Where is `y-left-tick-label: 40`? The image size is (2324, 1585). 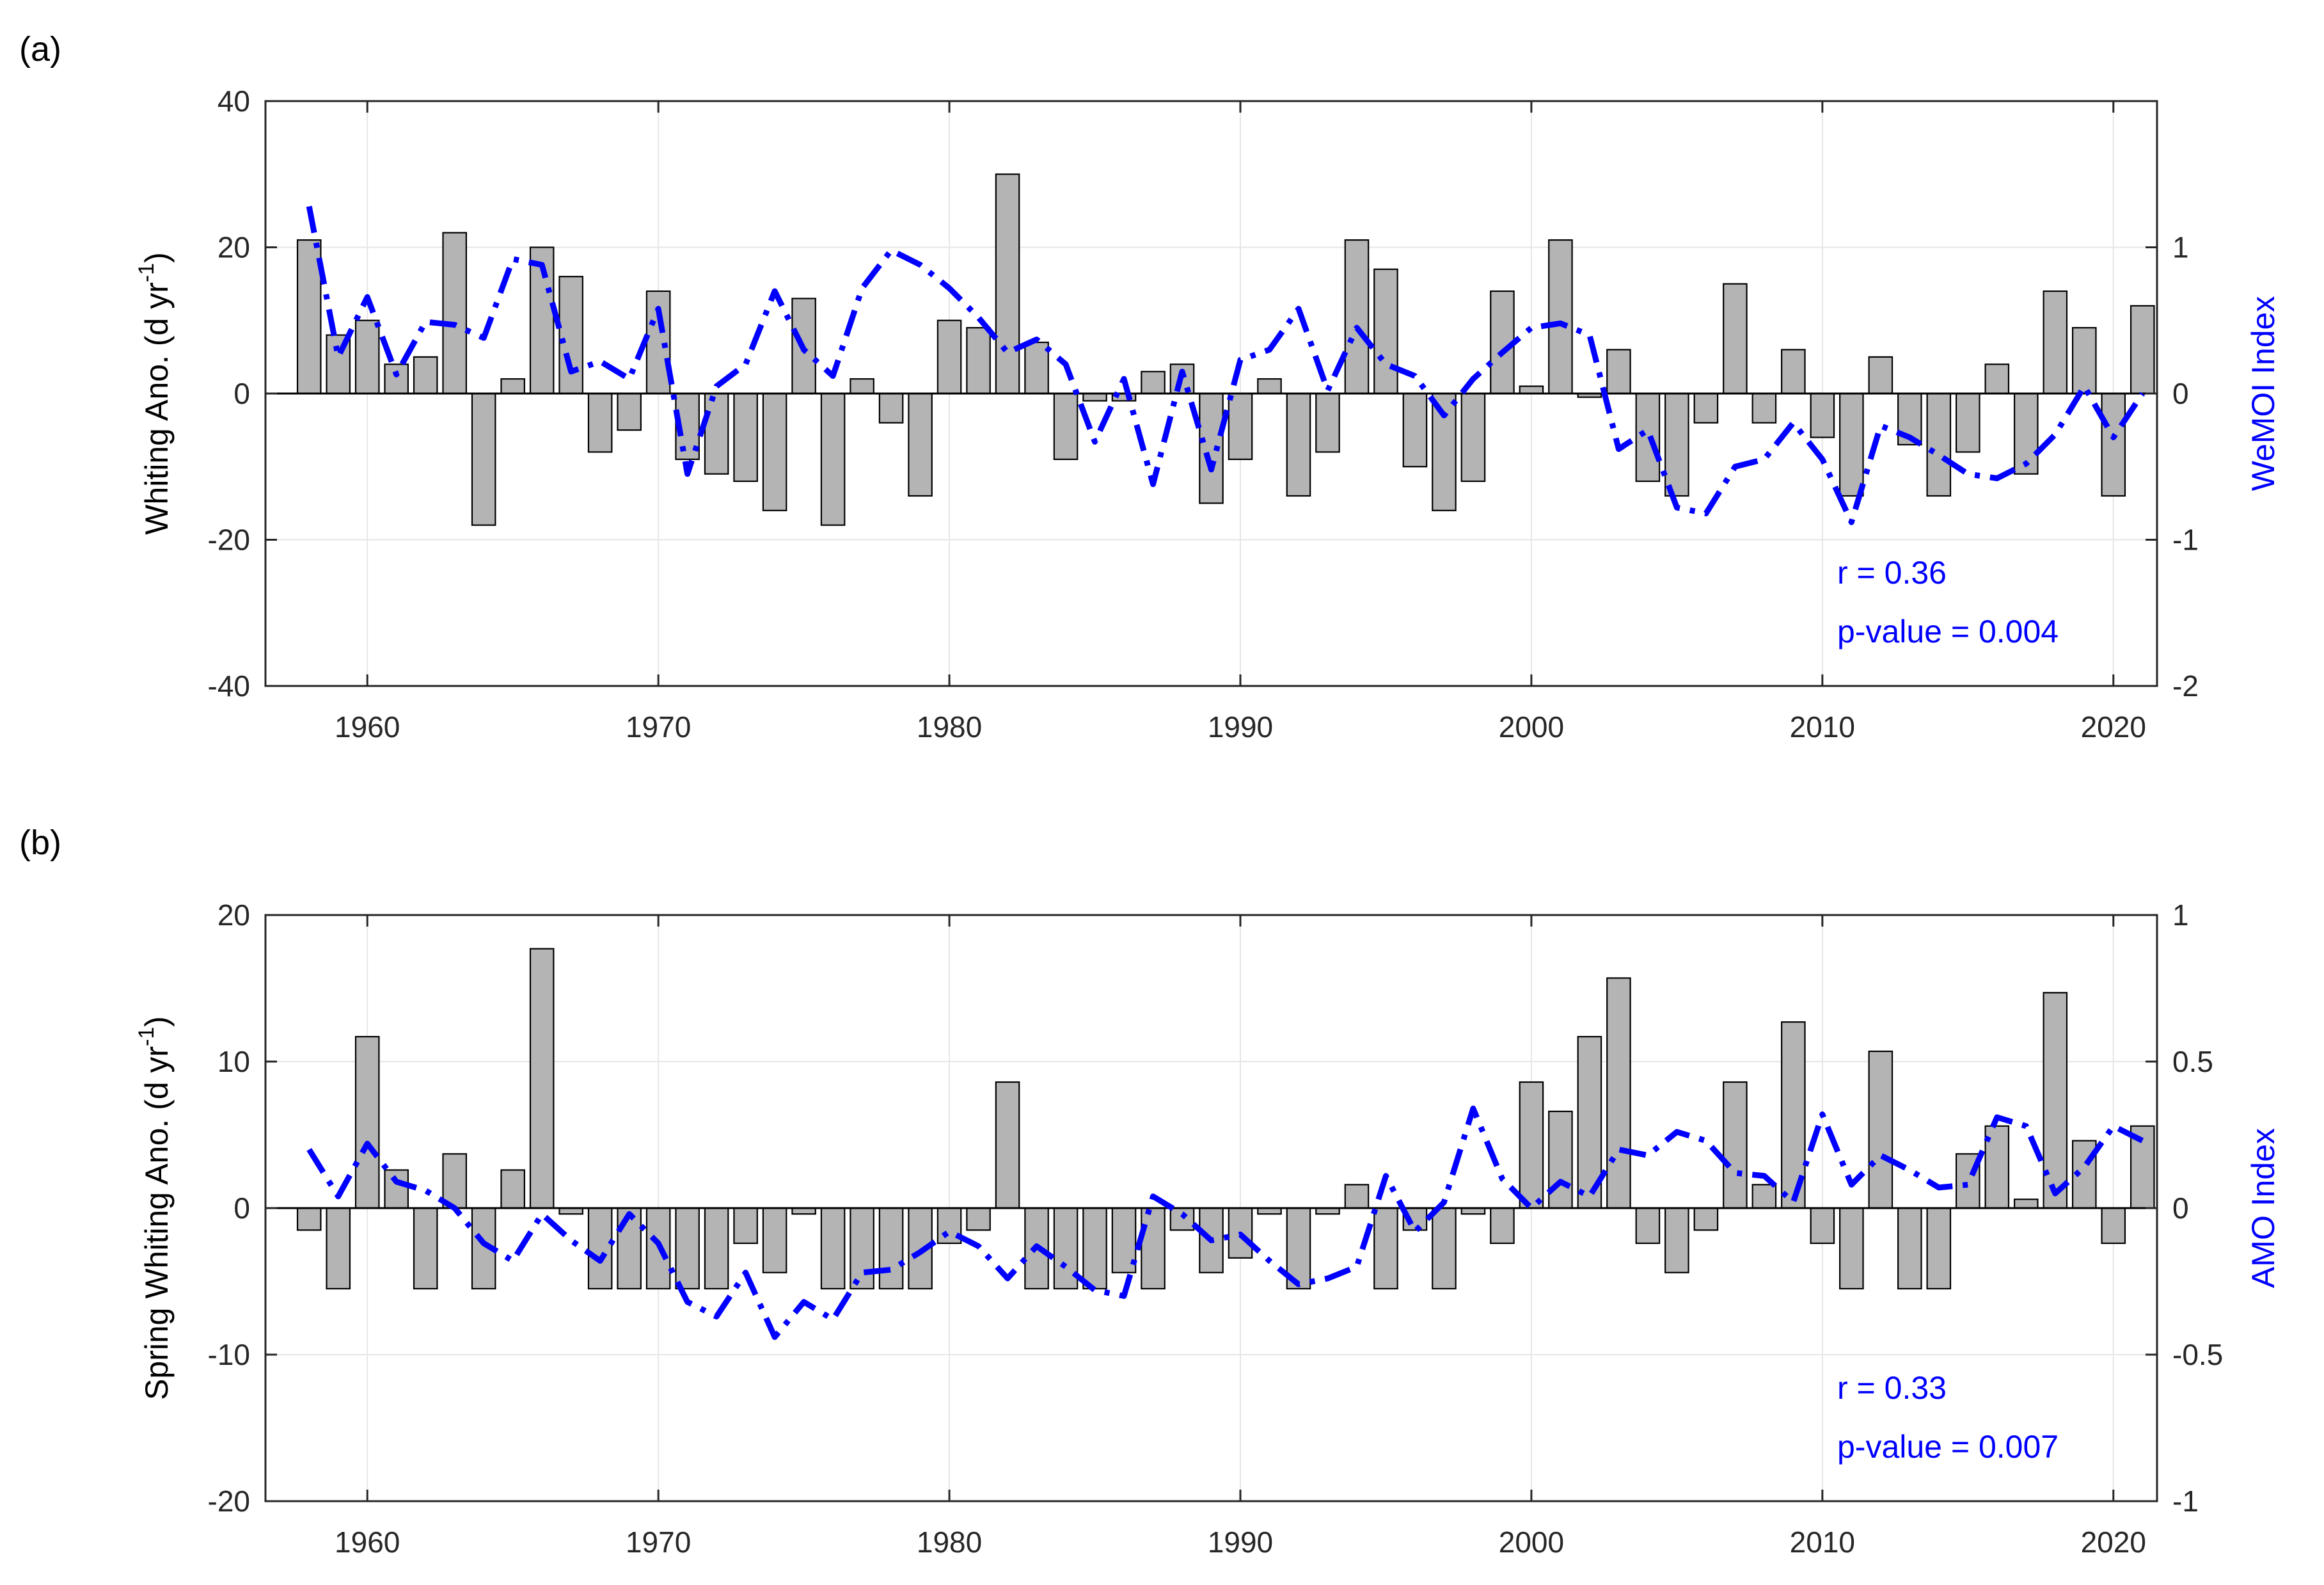 y-left-tick-label: 40 is located at coordinates (233, 101).